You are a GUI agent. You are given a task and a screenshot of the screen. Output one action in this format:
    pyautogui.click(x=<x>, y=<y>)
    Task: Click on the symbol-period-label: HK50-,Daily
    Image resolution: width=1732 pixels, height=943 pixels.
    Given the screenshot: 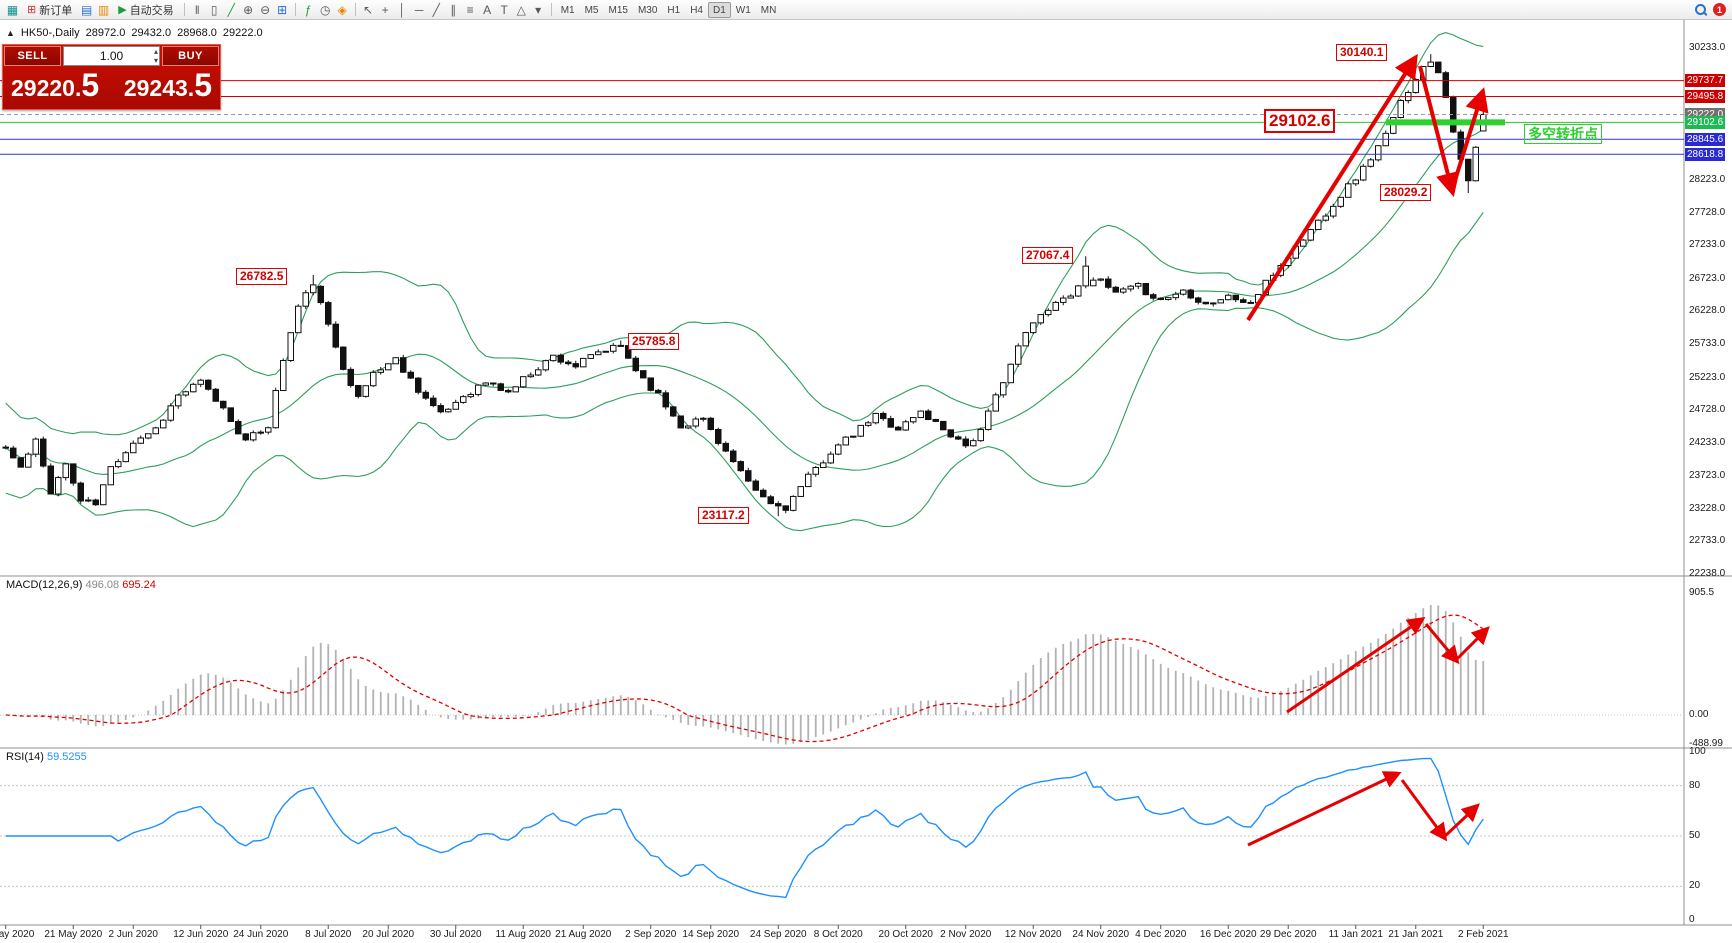 What is the action you would take?
    pyautogui.click(x=50, y=33)
    